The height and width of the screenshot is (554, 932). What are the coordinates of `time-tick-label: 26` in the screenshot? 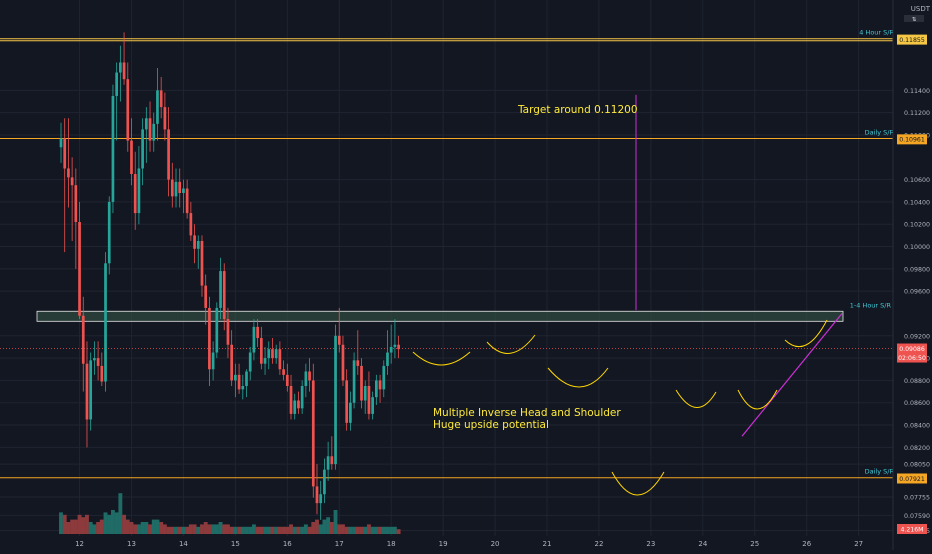 It's located at (806, 544).